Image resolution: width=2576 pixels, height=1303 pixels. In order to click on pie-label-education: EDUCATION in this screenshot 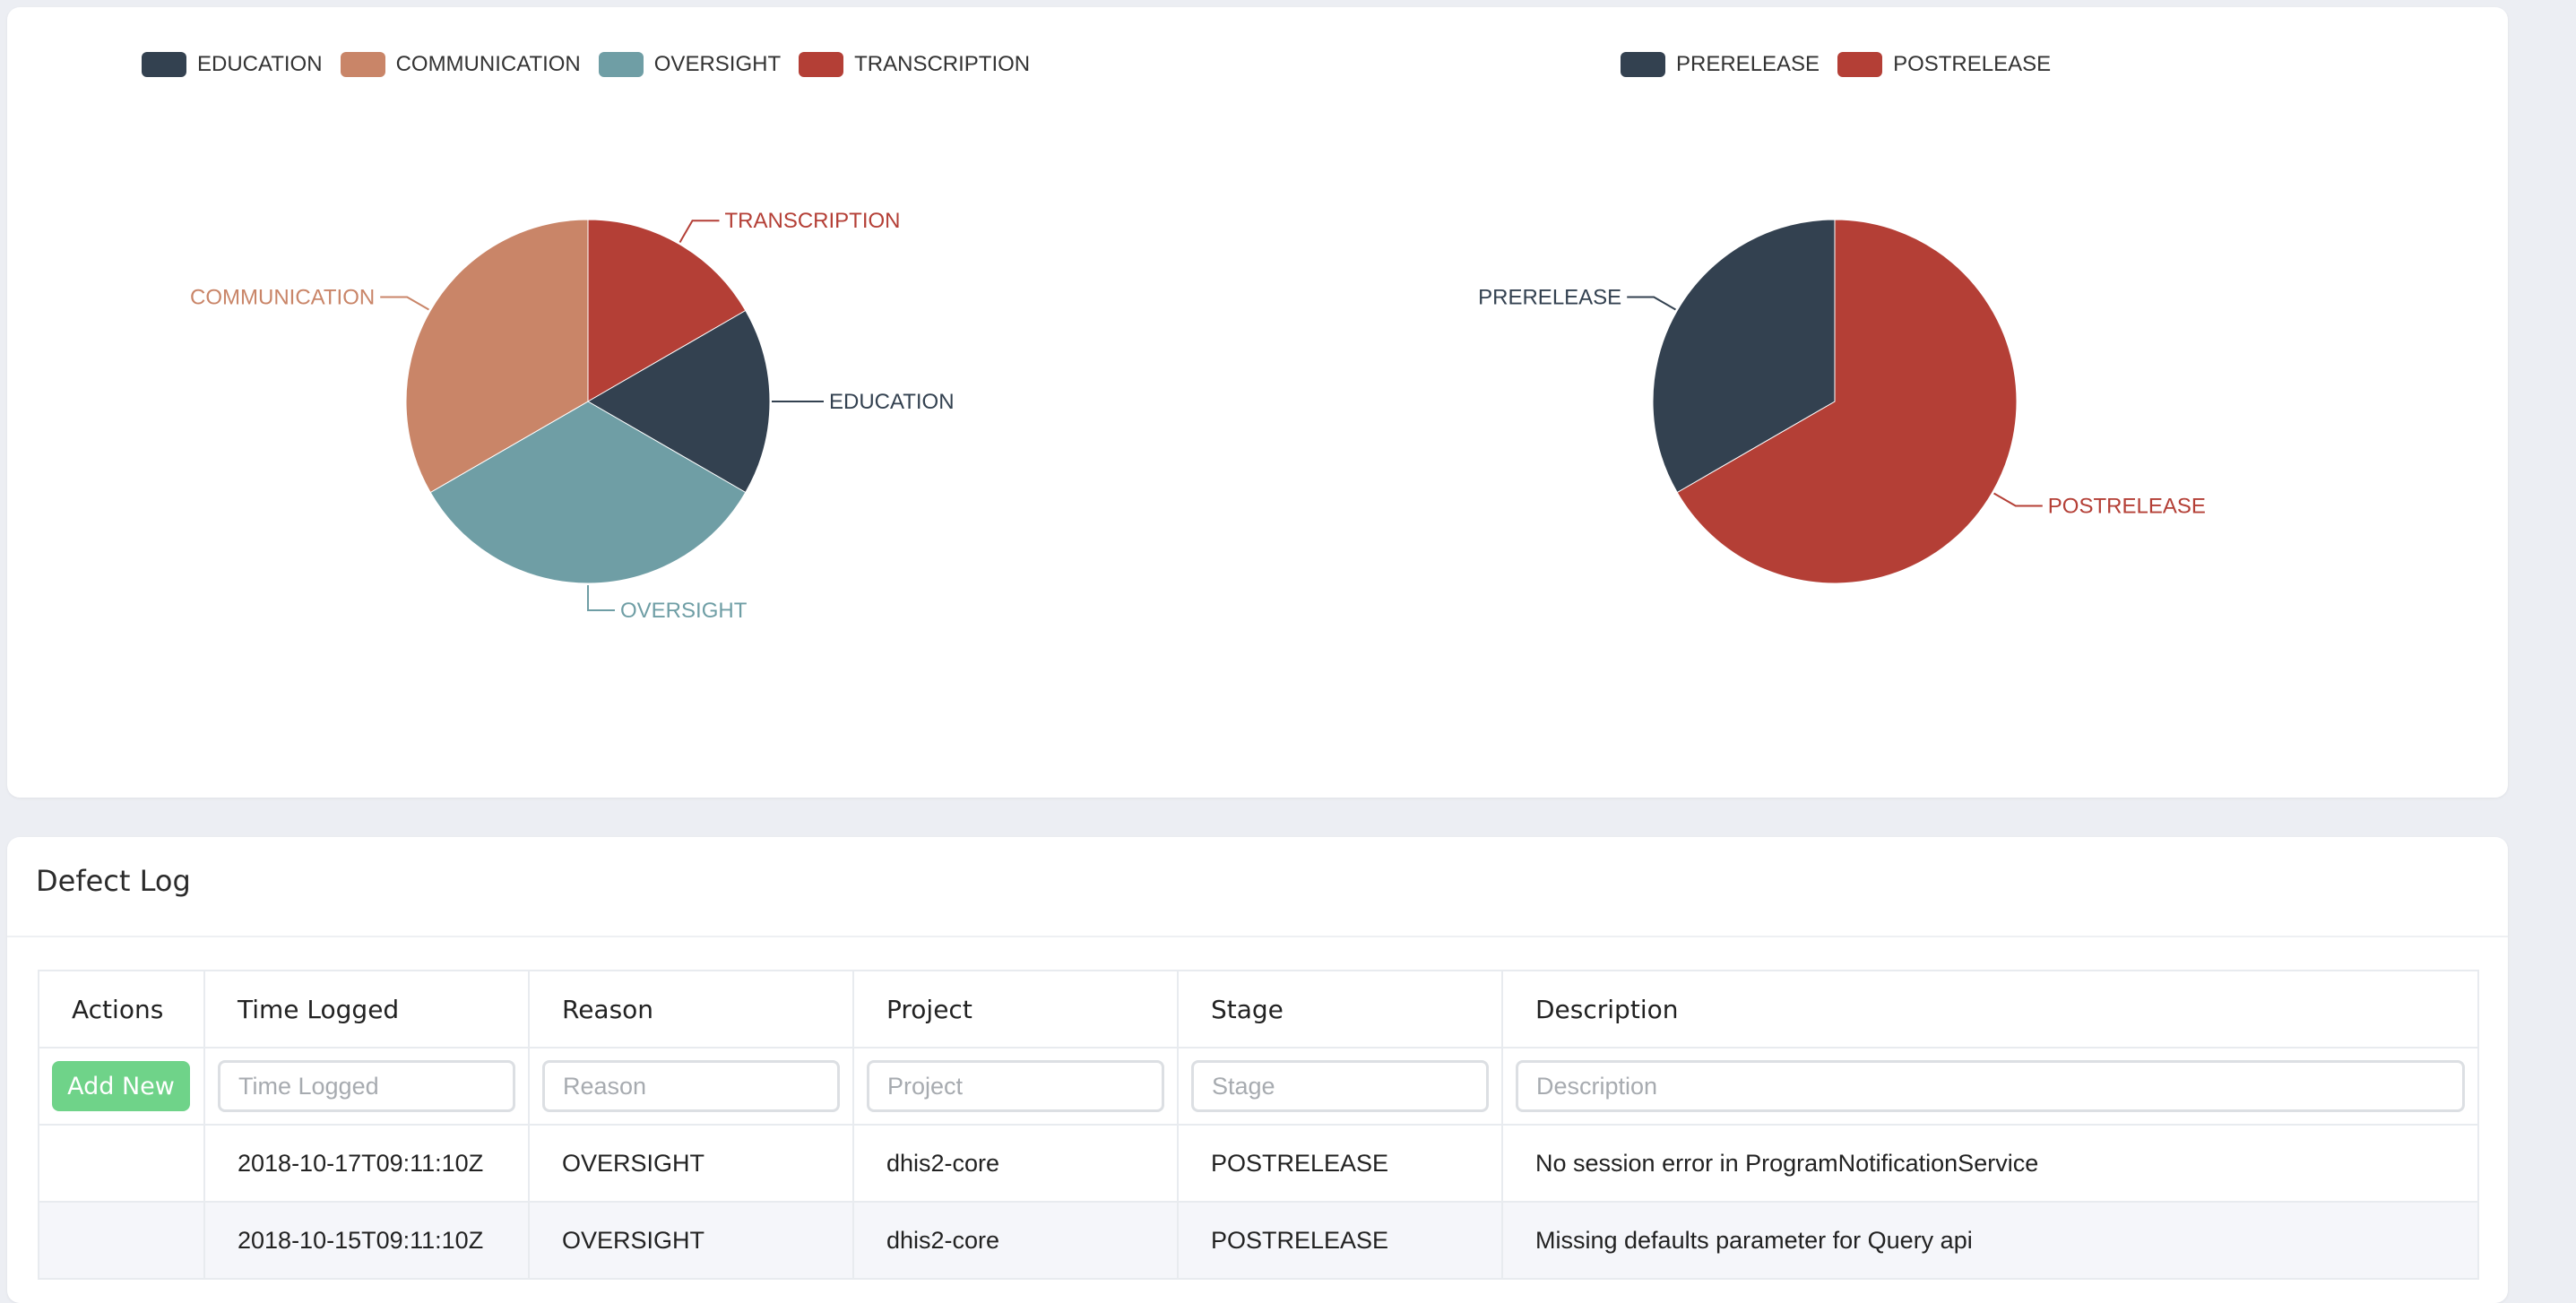, I will do `click(892, 402)`.